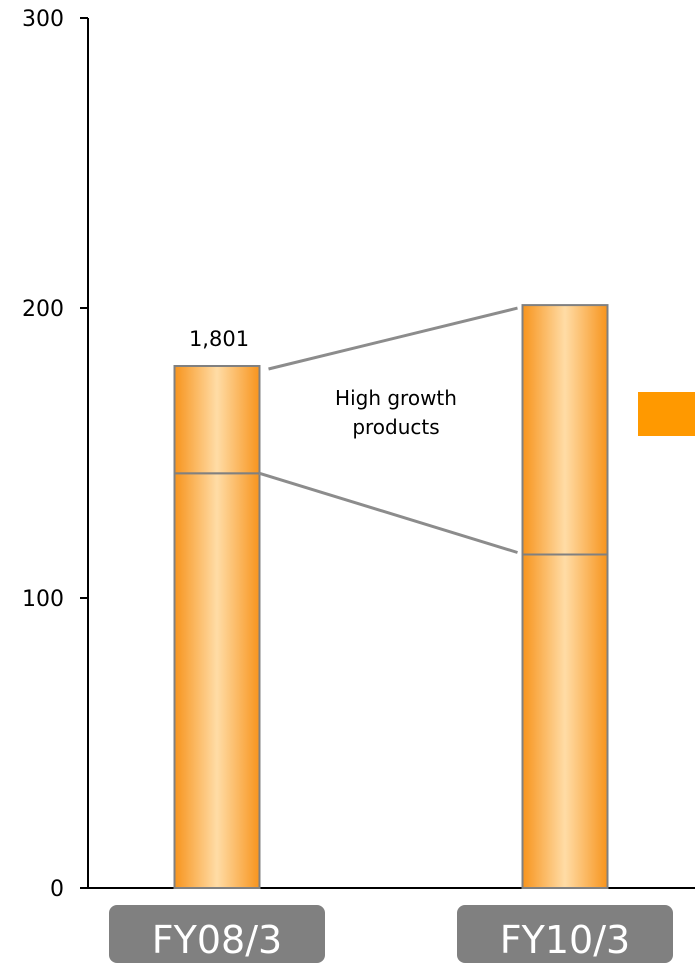 This screenshot has width=695, height=963. What do you see at coordinates (396, 398) in the screenshot?
I see `annotation-line: High growth` at bounding box center [396, 398].